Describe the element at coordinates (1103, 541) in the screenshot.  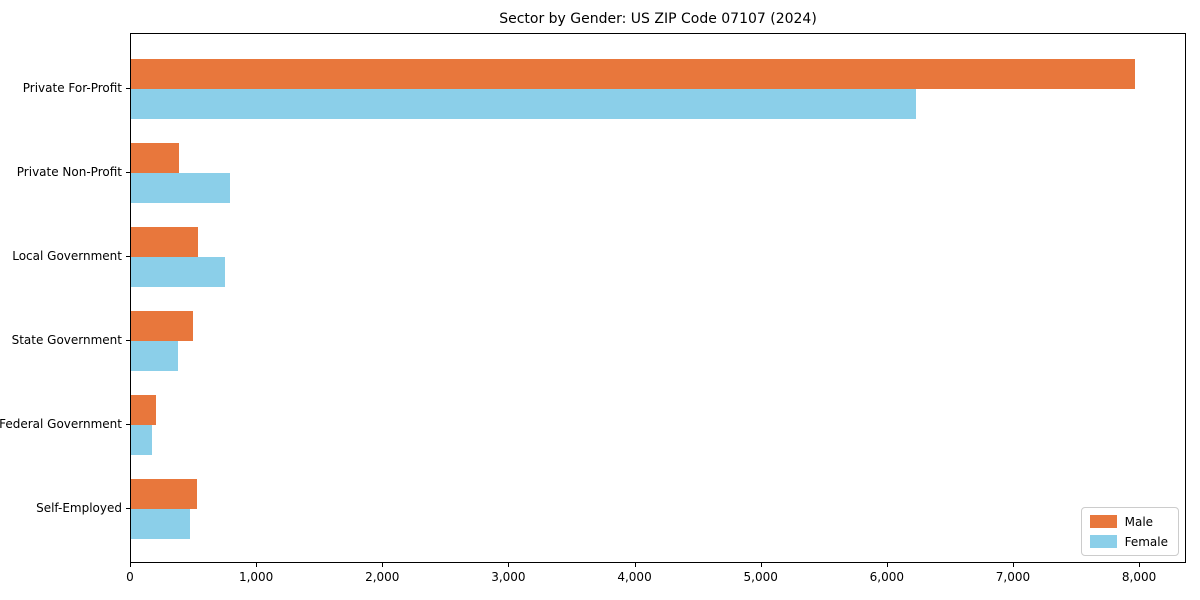
I see `female-swatch` at that location.